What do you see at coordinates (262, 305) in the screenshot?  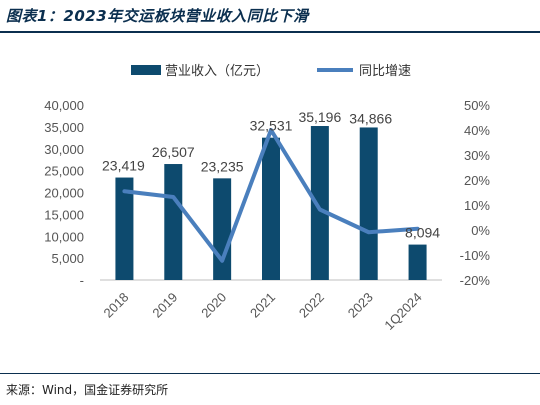 I see `x-tick-label: 2021` at bounding box center [262, 305].